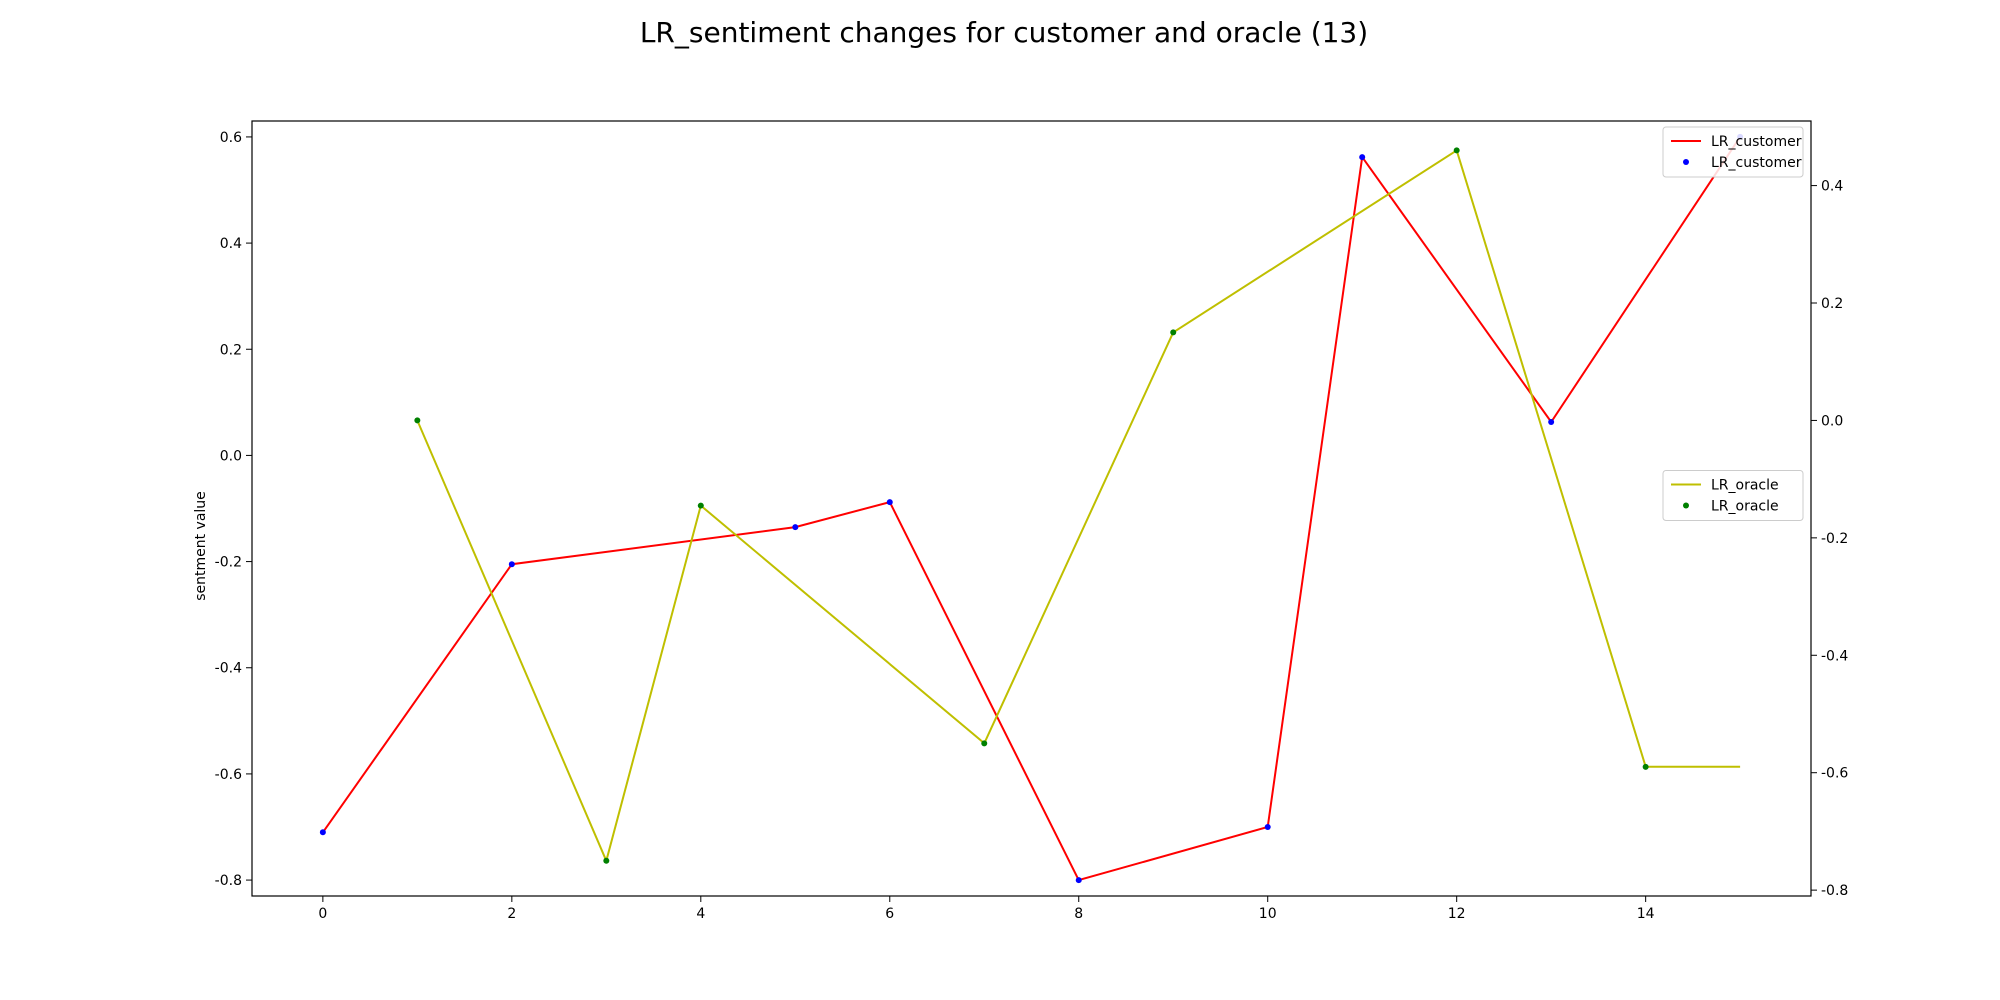 Image resolution: width=2000 pixels, height=1000 pixels. What do you see at coordinates (1834, 891) in the screenshot?
I see `y-right-tick-label: -0.8` at bounding box center [1834, 891].